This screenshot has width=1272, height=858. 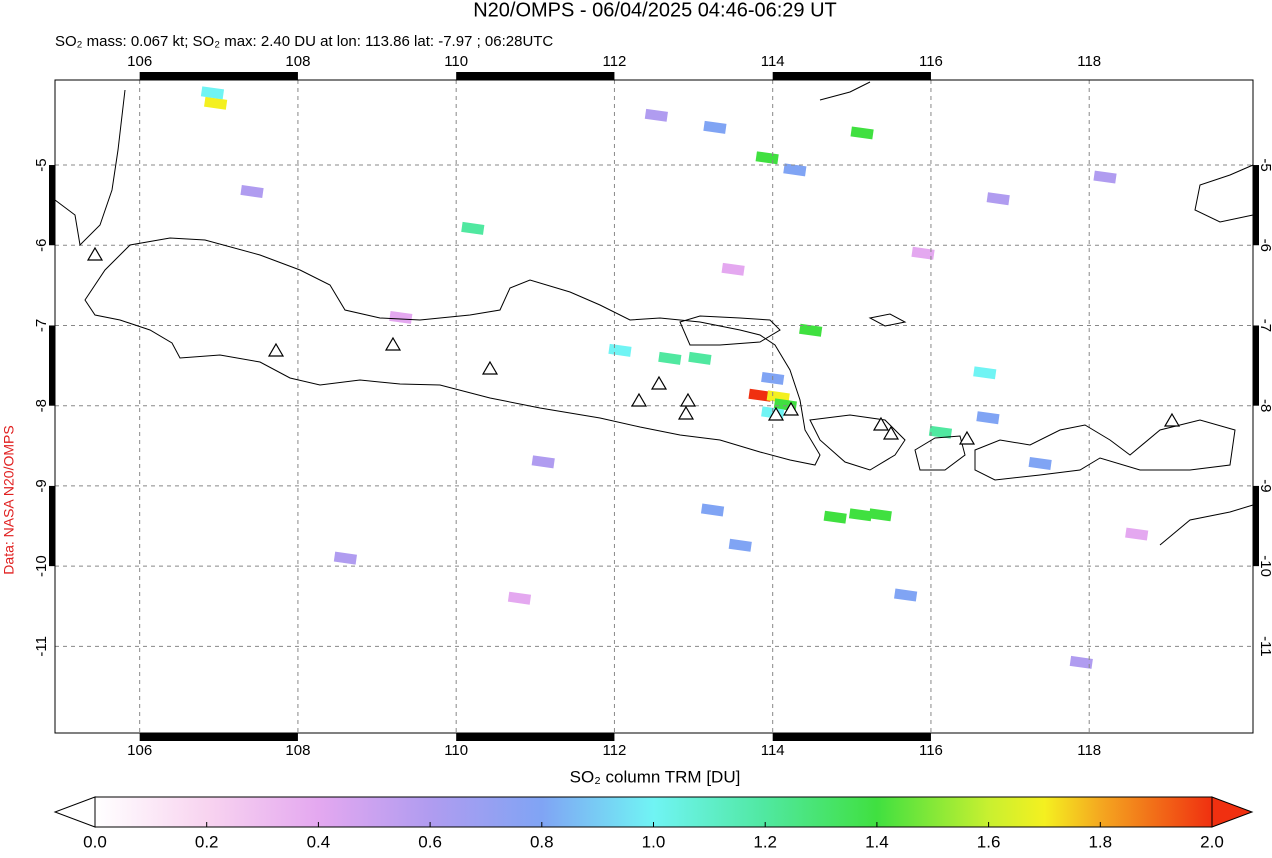 I want to click on colorbar-extend-high, so click(x=1232, y=812).